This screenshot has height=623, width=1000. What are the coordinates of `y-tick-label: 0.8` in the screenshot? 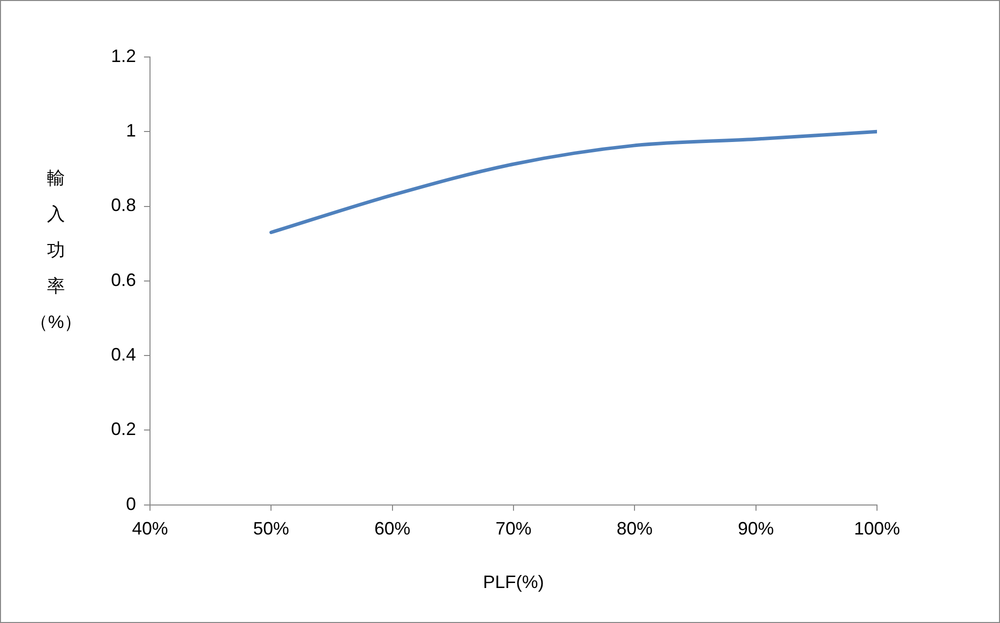 It's located at (123, 205).